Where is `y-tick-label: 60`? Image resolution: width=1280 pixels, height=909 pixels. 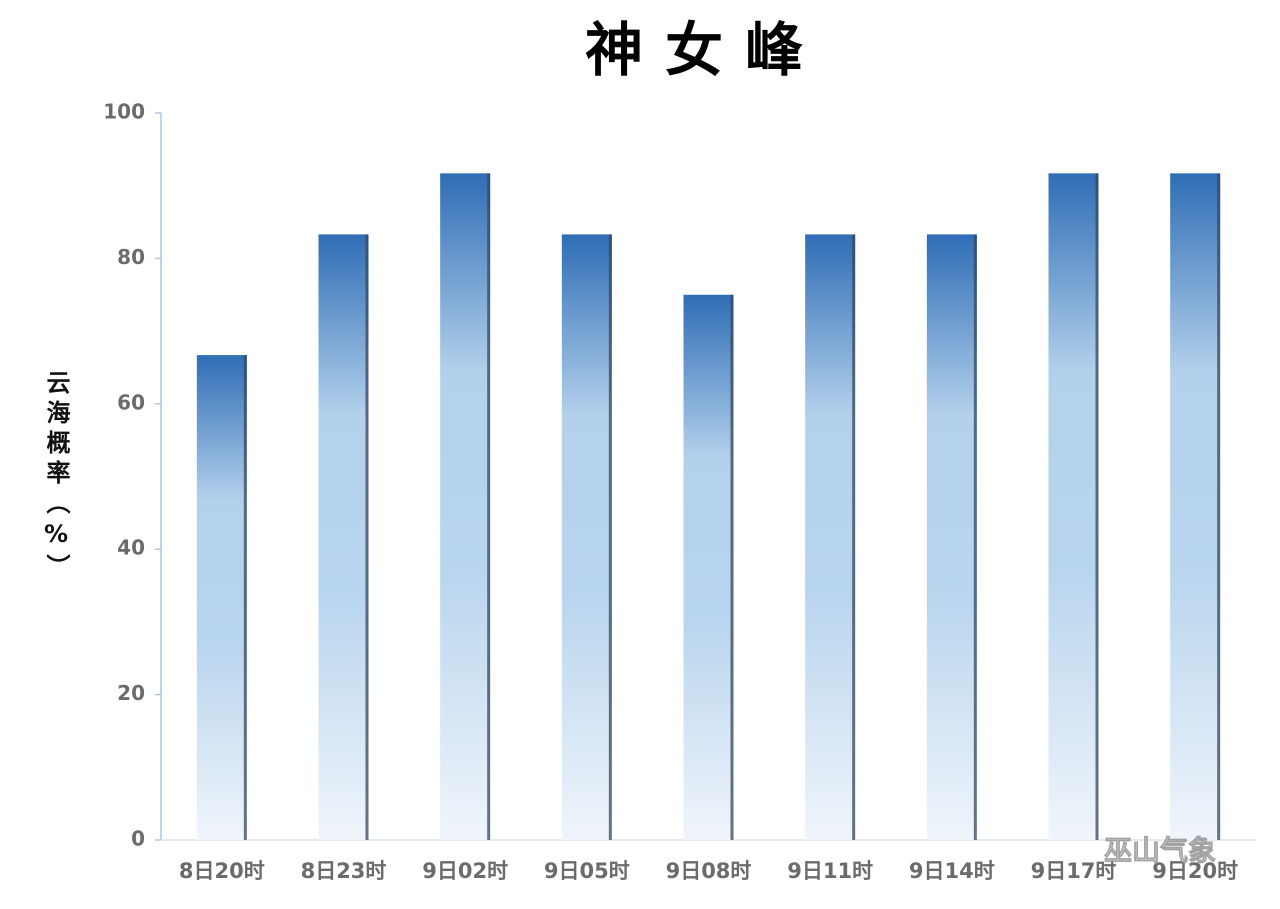
y-tick-label: 60 is located at coordinates (131, 402).